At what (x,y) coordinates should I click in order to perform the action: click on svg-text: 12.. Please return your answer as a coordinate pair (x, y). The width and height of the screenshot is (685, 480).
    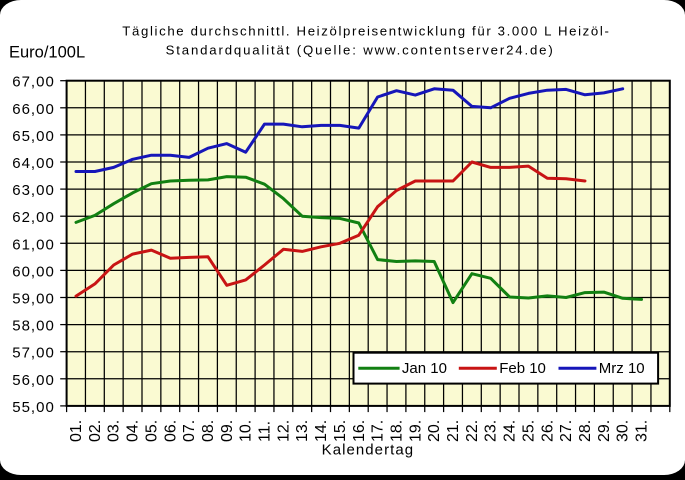
    Looking at the image, I should click on (283, 431).